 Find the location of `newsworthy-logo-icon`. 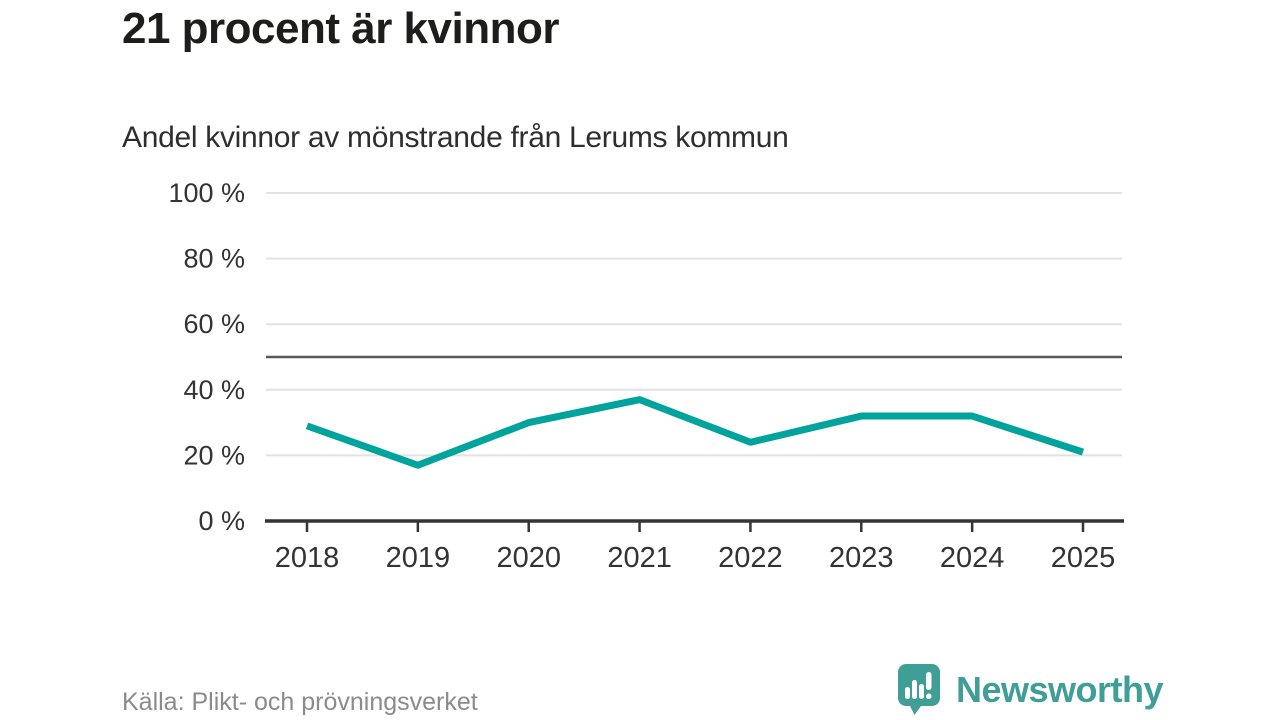

newsworthy-logo-icon is located at coordinates (919, 689).